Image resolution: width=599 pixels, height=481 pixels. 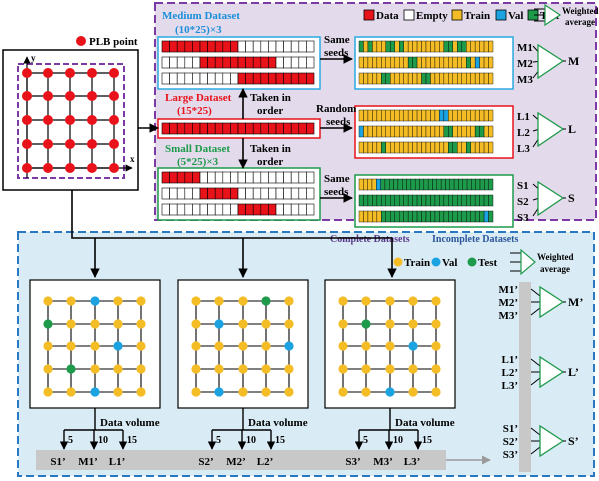 What do you see at coordinates (337, 179) in the screenshot?
I see `same-seeds-2-line1: Same` at bounding box center [337, 179].